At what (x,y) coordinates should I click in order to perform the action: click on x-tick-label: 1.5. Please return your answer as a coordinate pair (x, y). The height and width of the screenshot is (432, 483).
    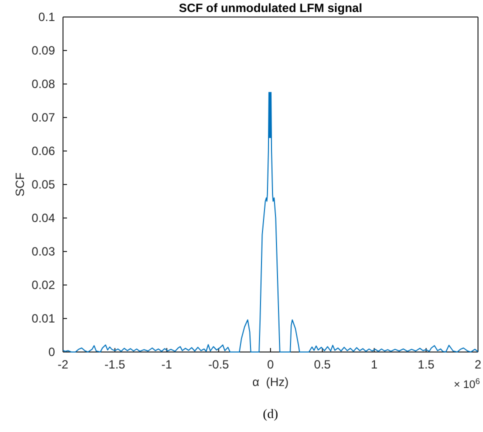
    Looking at the image, I should click on (426, 365).